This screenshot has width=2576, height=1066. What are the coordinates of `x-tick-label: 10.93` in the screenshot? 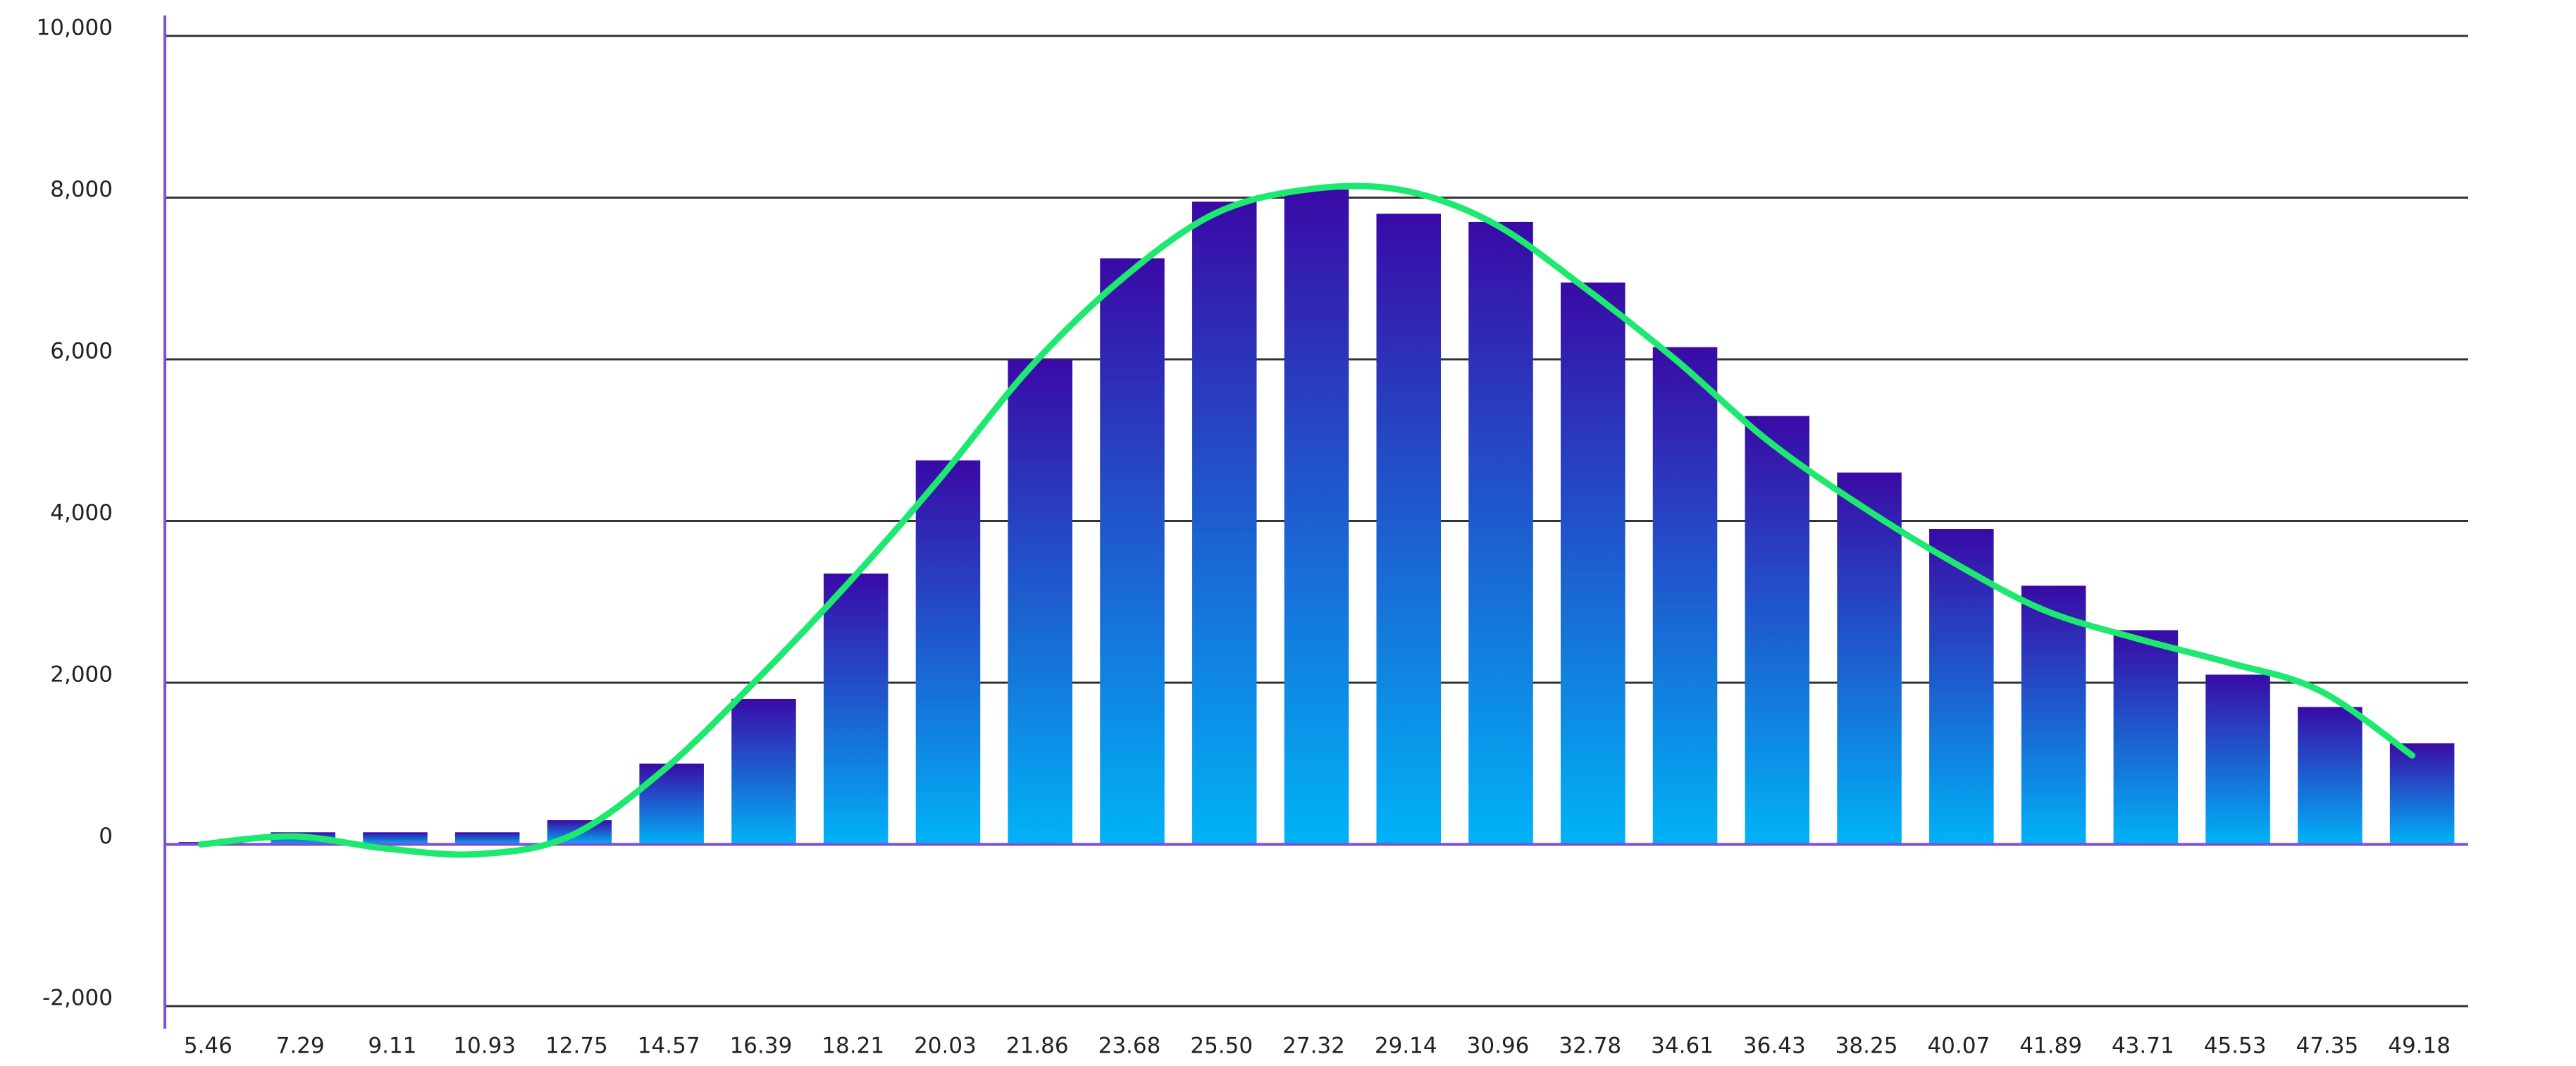 It's located at (484, 1046).